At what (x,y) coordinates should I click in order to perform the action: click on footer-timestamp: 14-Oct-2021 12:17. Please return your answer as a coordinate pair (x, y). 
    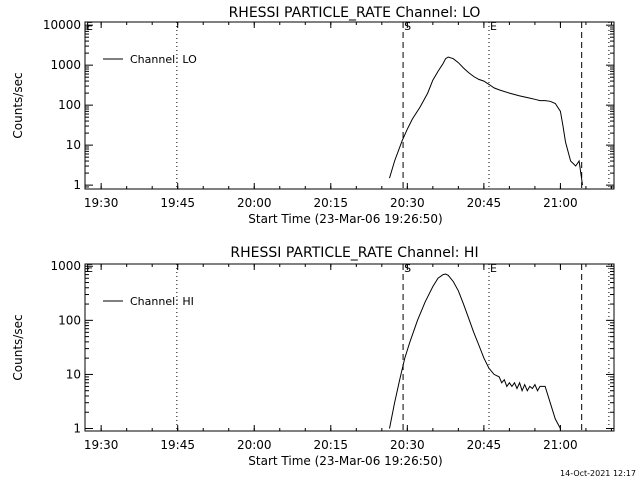
    Looking at the image, I should click on (598, 473).